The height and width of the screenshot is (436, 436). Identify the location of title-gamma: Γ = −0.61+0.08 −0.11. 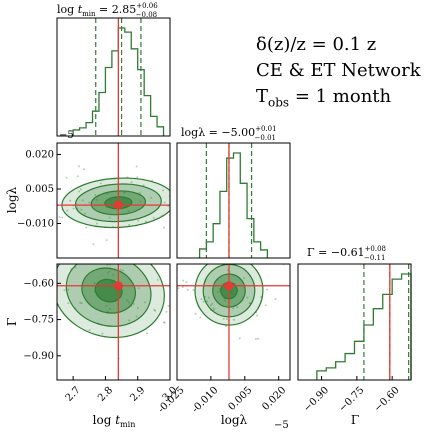
(346, 253).